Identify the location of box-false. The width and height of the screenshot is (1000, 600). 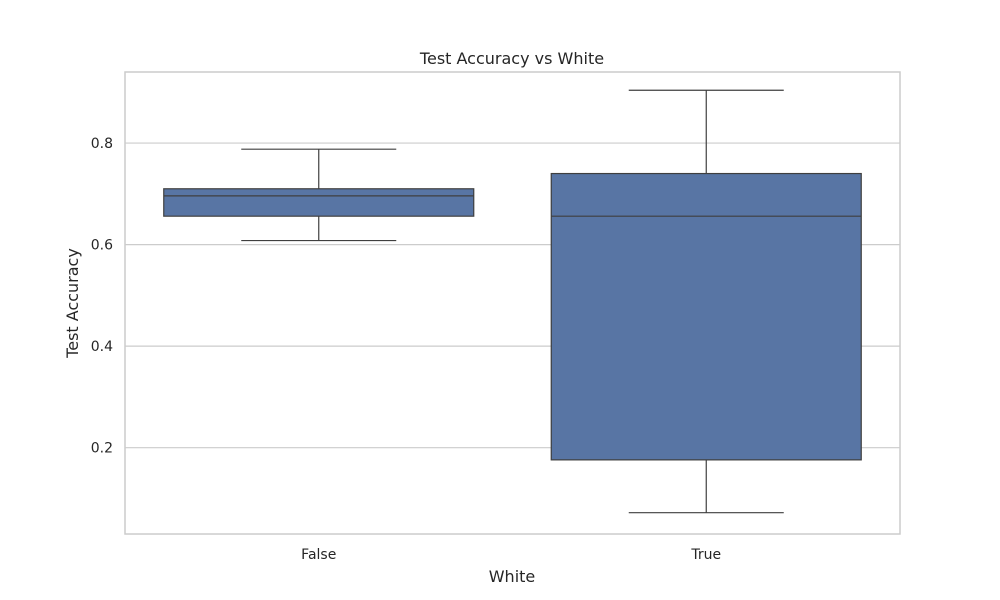
(319, 195).